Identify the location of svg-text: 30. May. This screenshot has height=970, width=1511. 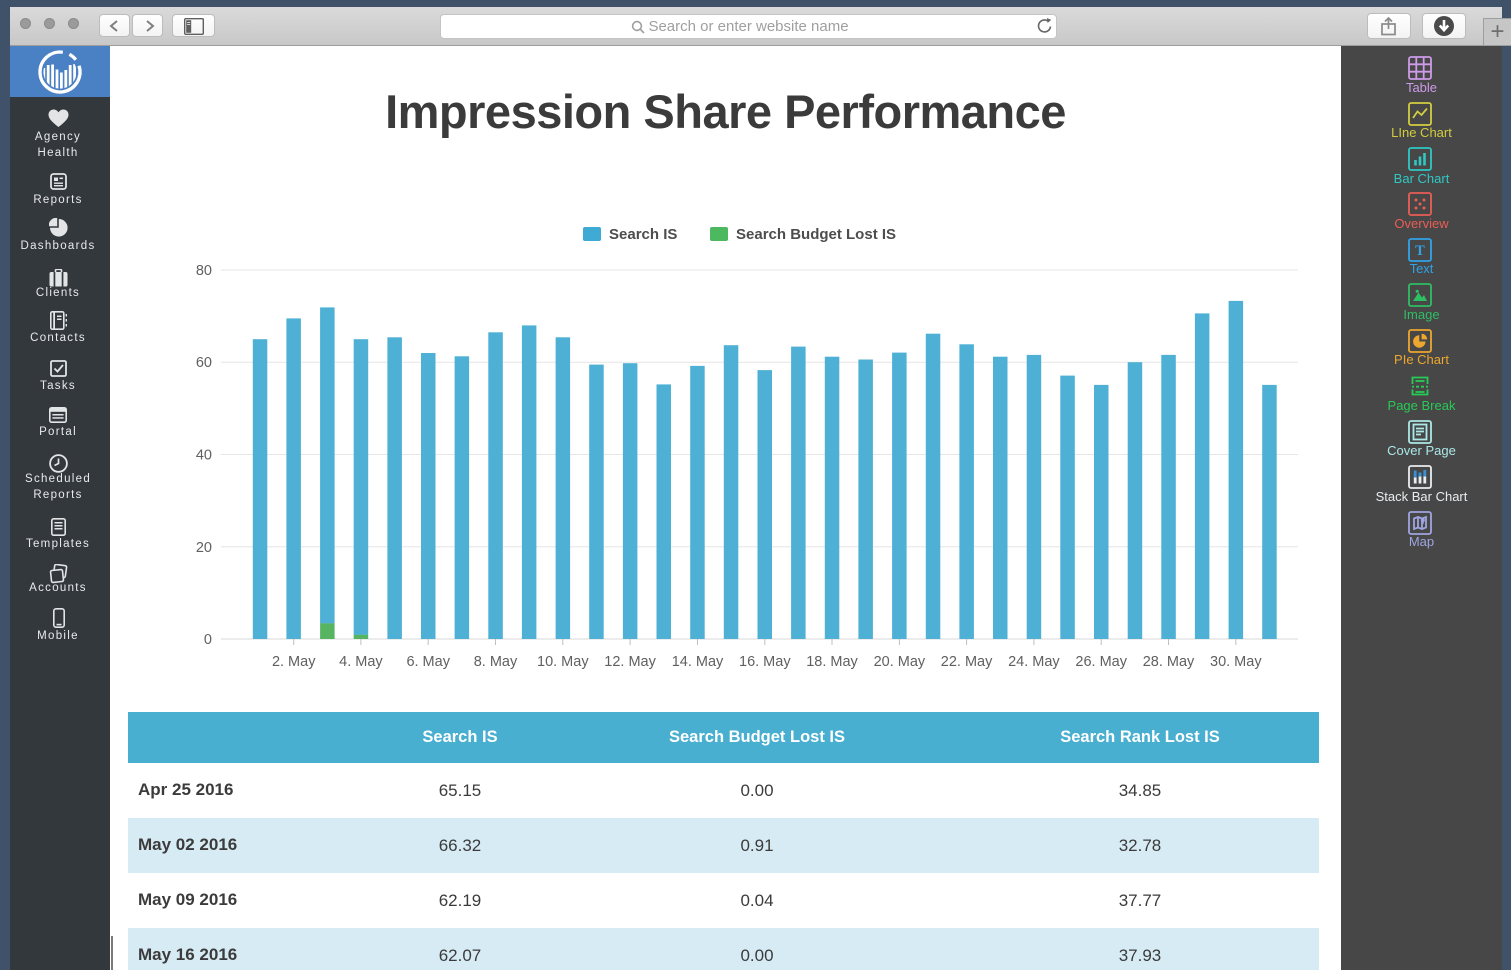
(1236, 662).